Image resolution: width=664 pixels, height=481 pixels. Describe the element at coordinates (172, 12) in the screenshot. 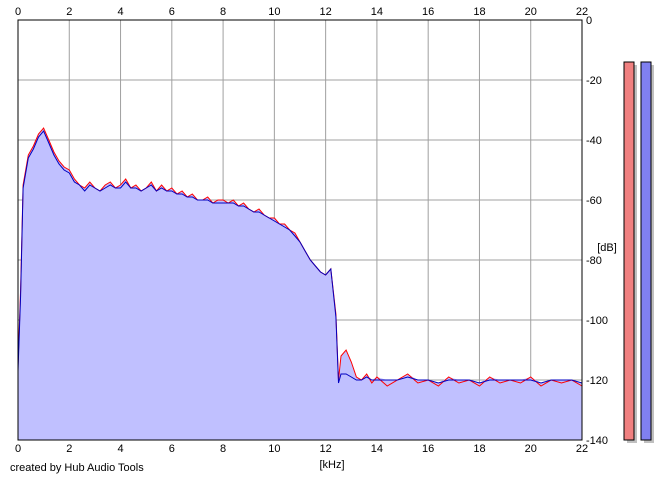

I see `x-tick-label-top: 6` at that location.